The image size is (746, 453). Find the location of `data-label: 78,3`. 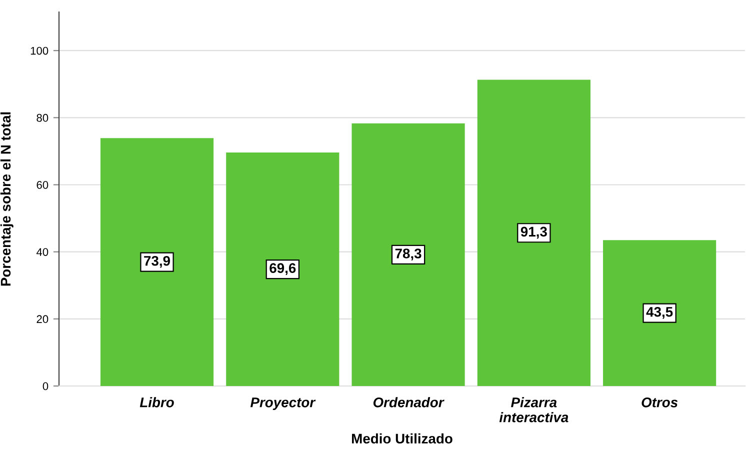

data-label: 78,3 is located at coordinates (408, 254).